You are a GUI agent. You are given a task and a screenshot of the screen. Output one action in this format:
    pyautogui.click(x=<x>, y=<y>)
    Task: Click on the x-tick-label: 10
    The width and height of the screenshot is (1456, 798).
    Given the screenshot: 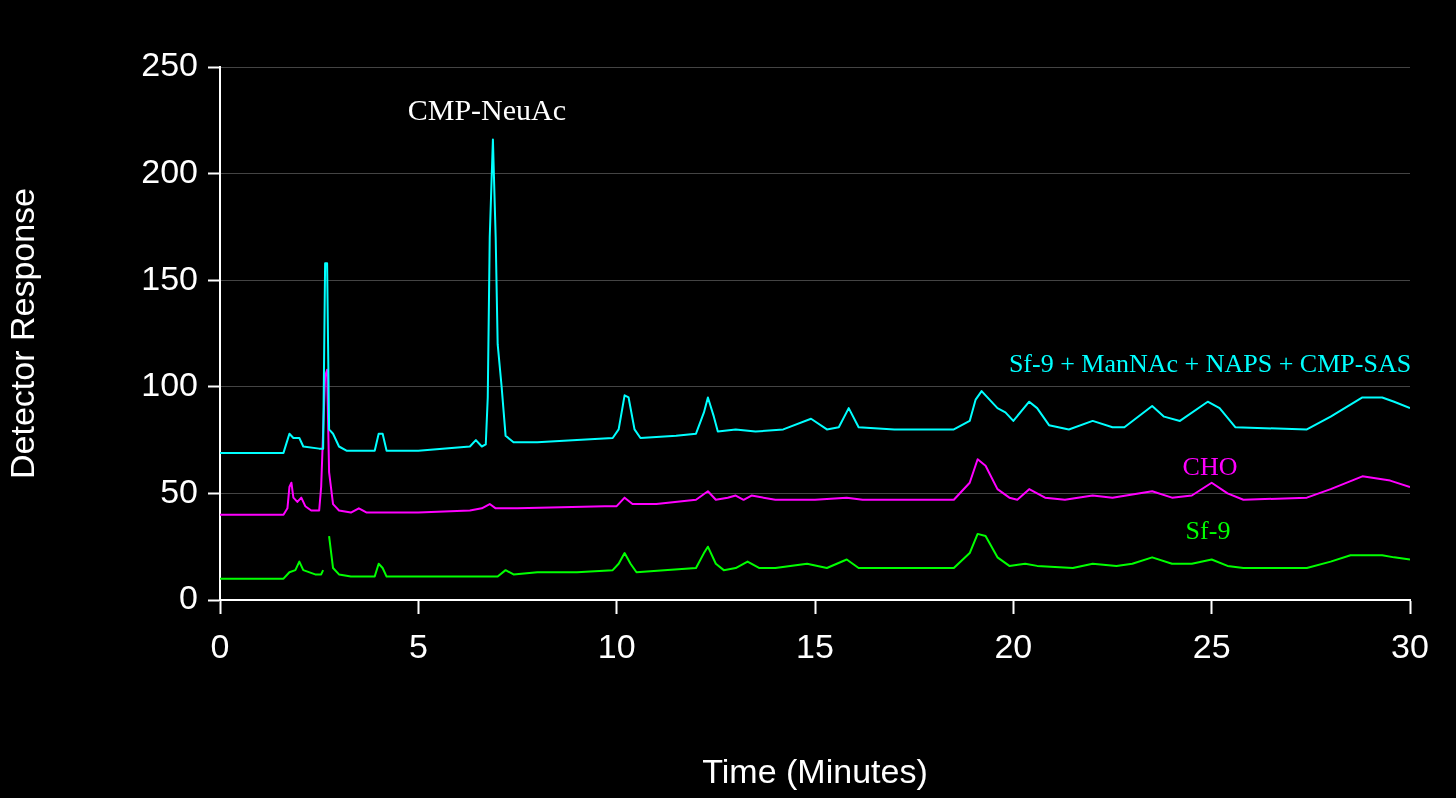 What is the action you would take?
    pyautogui.click(x=616, y=645)
    